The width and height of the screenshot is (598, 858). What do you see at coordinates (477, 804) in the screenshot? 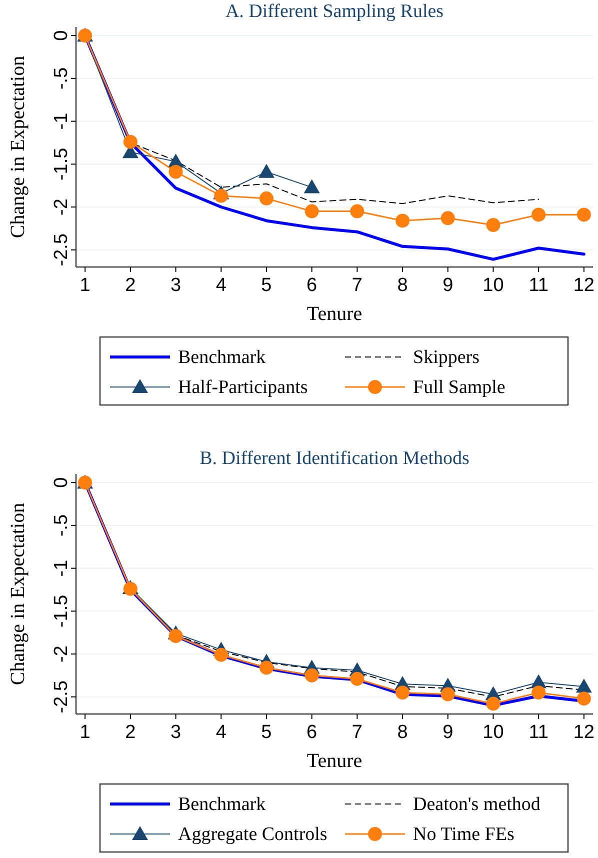
I see `legend-label: Deaton's method` at bounding box center [477, 804].